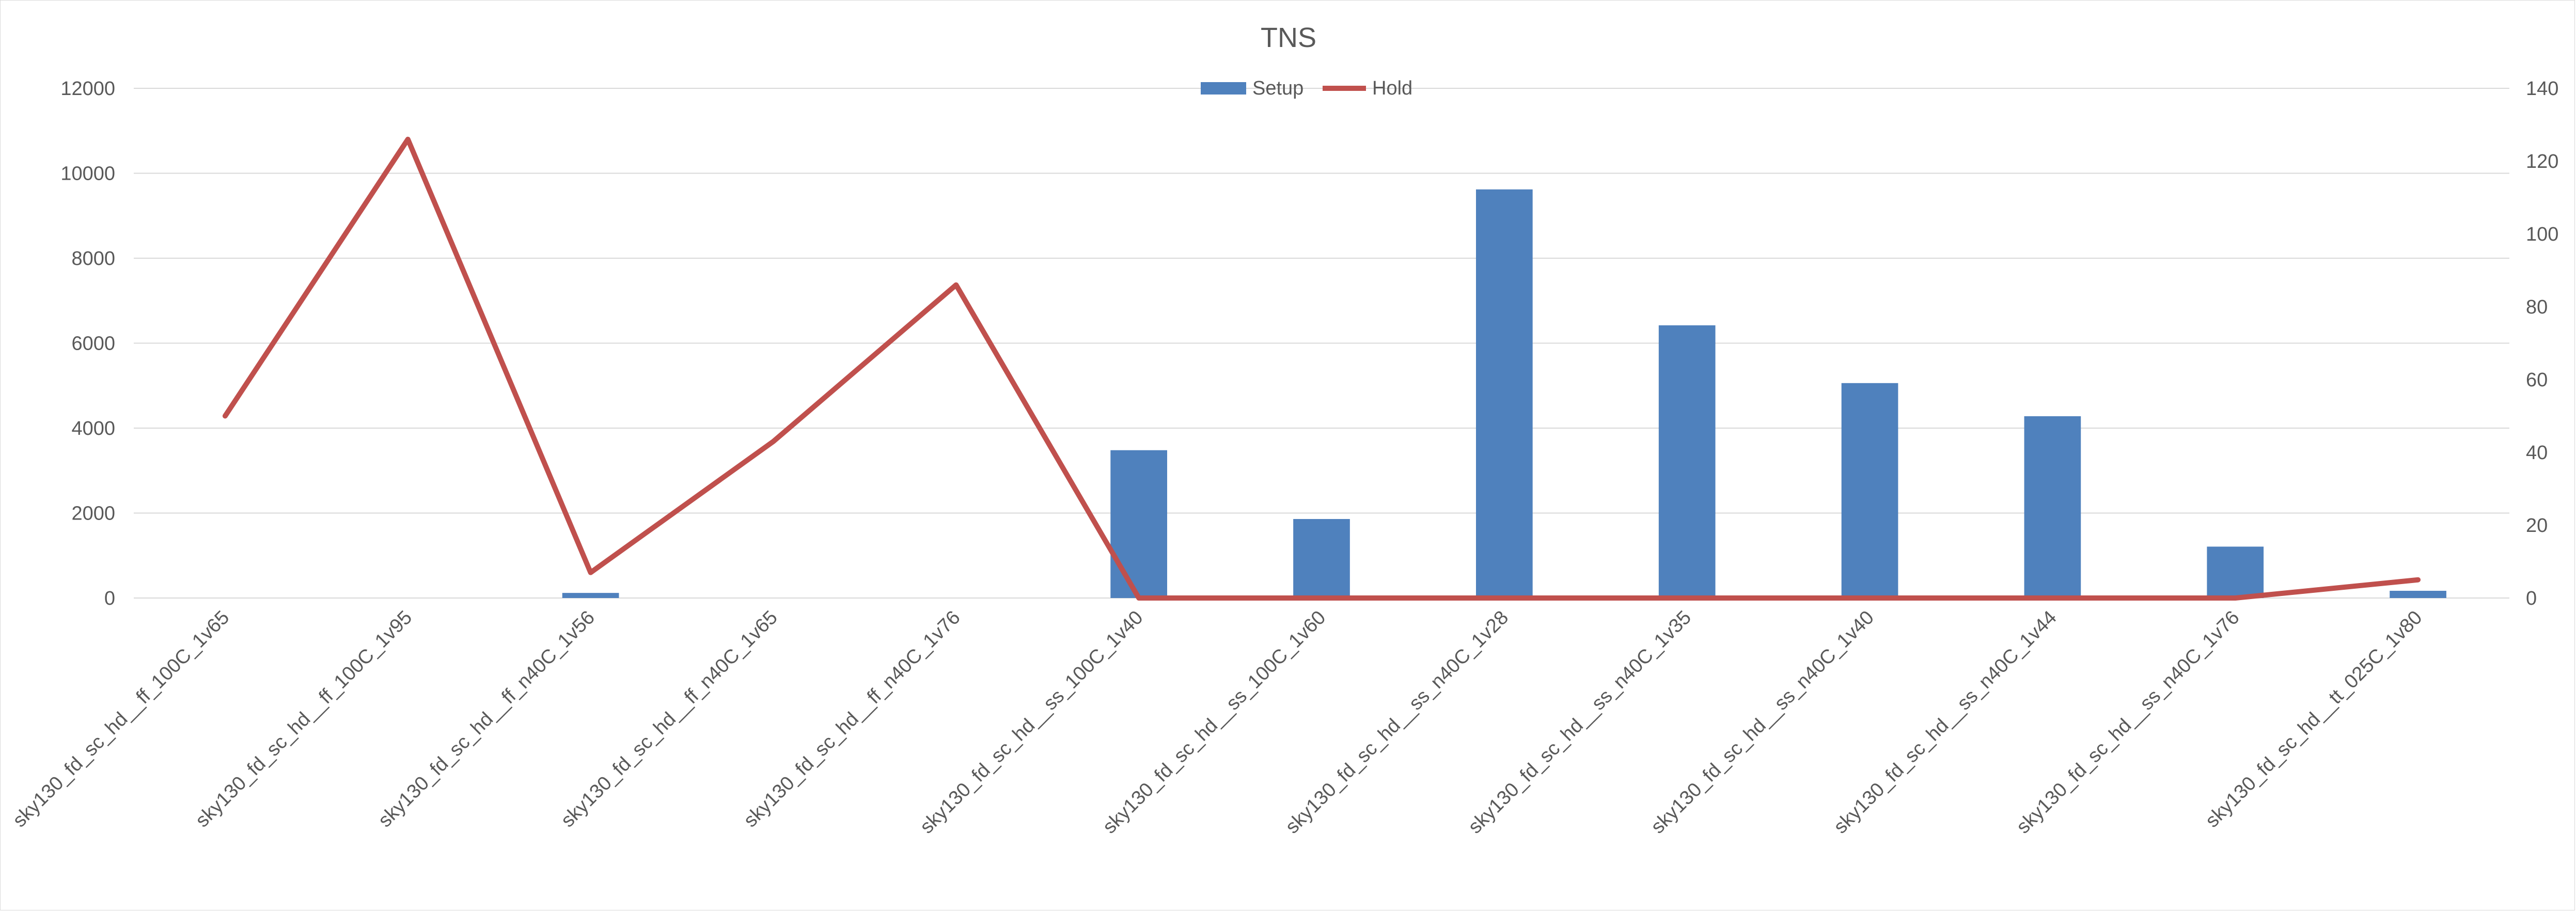 This screenshot has width=2576, height=912. I want to click on left-axis: 0 2000 4000 6000 8000 10000 12000, so click(87, 343).